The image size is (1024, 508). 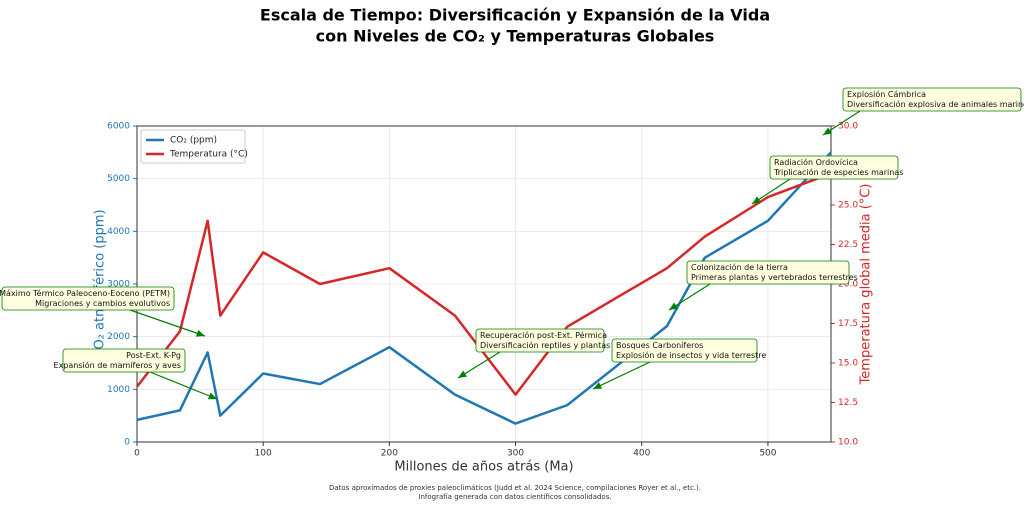 I want to click on x-tick-label: 500, so click(x=767, y=454).